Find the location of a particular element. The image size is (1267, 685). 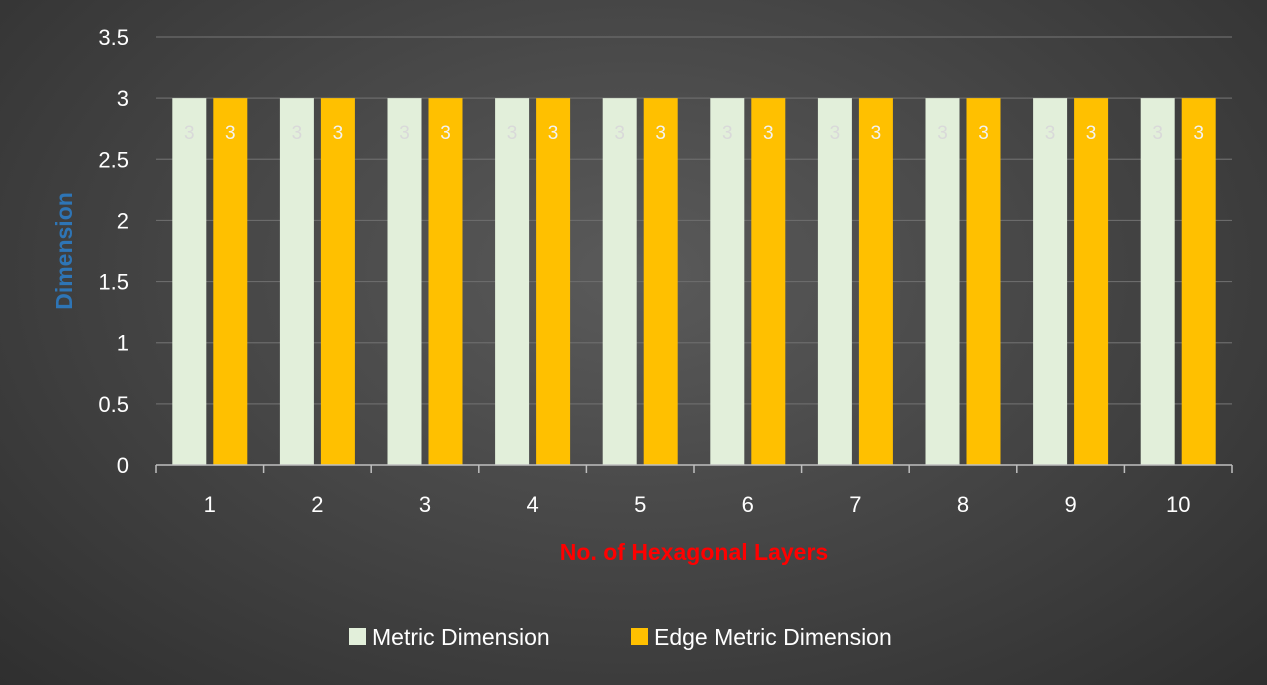

y-tick-label: 1 is located at coordinates (123, 343).